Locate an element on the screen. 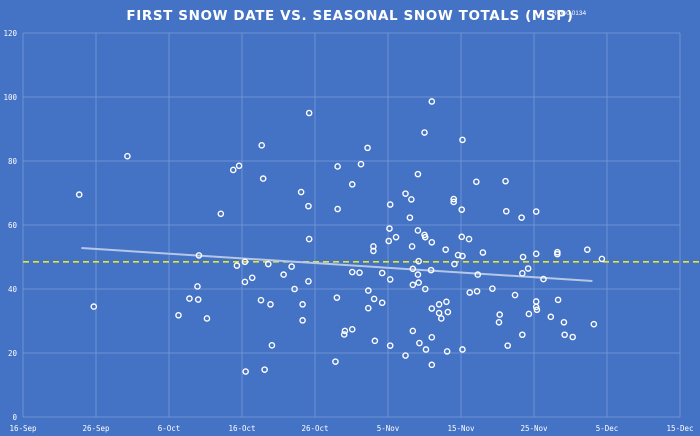 This screenshot has height=436, width=700. trendline is located at coordinates (337, 264).